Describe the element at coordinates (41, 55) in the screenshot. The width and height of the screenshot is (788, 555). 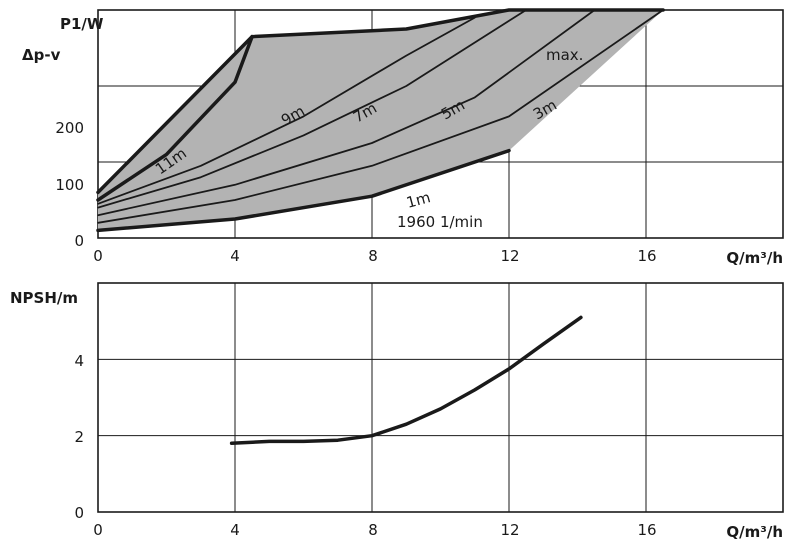
I see `power-ylabel-2: Δp-v` at that location.